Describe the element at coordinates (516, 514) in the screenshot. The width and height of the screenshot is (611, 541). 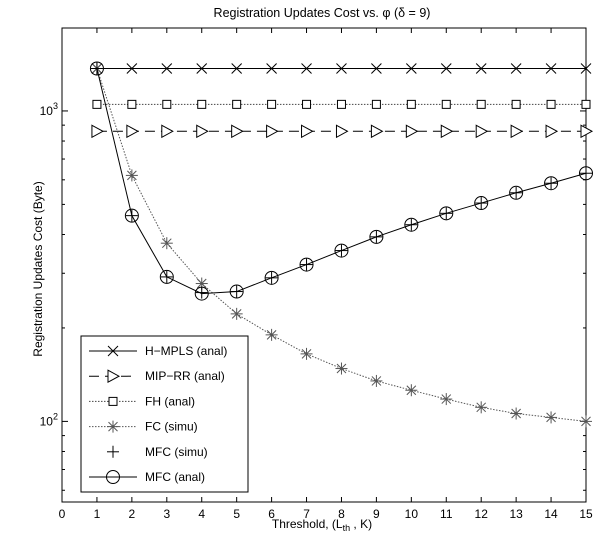
I see `x-tick-label: 13` at that location.